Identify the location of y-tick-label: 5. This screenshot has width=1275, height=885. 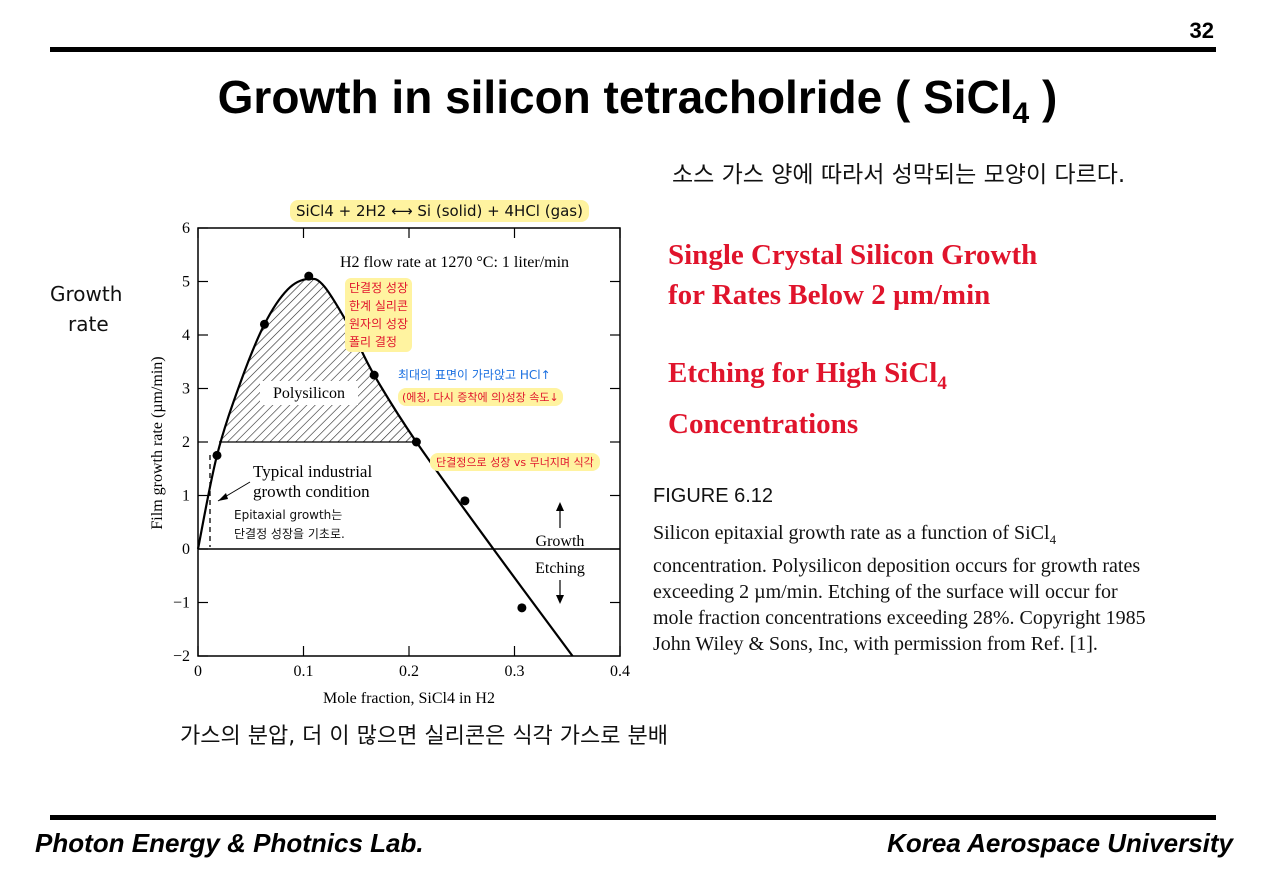
(186, 282).